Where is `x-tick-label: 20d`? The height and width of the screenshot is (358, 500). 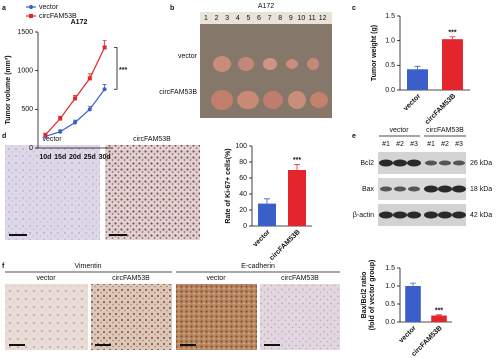 x-tick-label: 20d is located at coordinates (75, 157).